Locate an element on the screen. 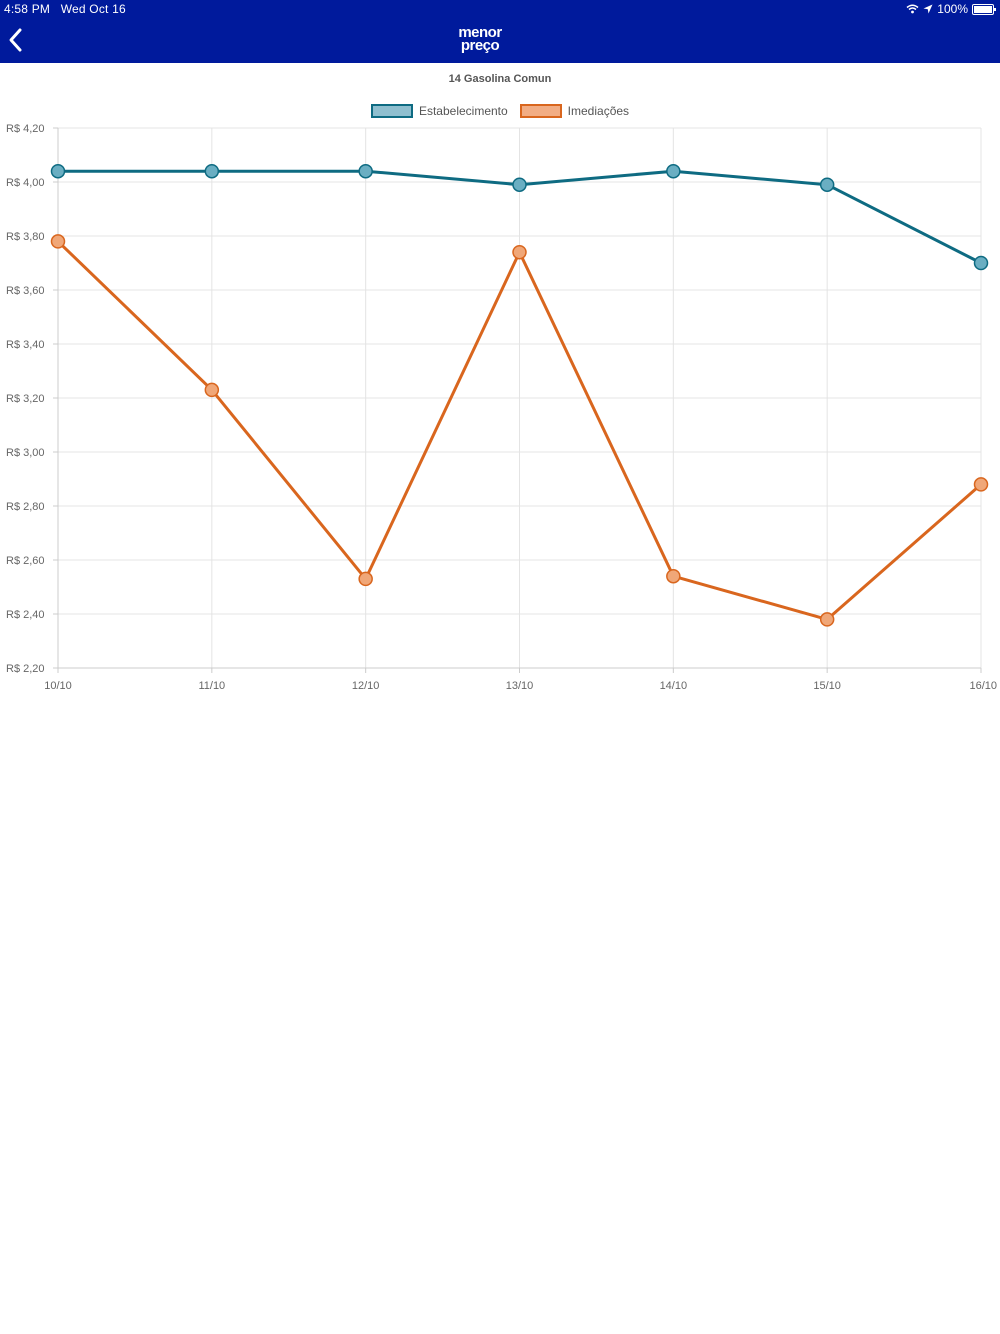 This screenshot has height=1334, width=1000. status-bar-left: 4:58 PM Wed Oct 16 is located at coordinates (65, 9).